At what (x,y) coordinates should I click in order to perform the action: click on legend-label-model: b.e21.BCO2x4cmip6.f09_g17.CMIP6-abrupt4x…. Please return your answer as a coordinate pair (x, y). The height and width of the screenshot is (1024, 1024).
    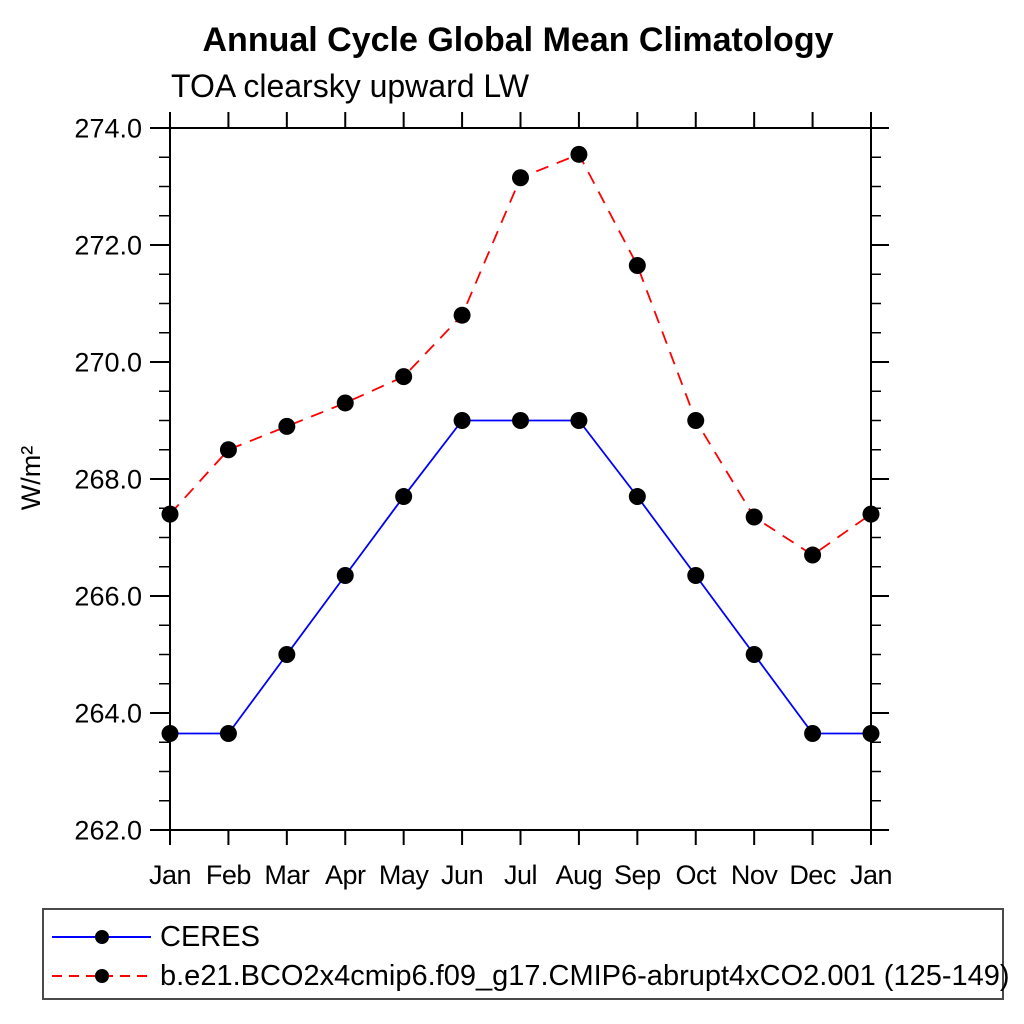
    Looking at the image, I should click on (585, 976).